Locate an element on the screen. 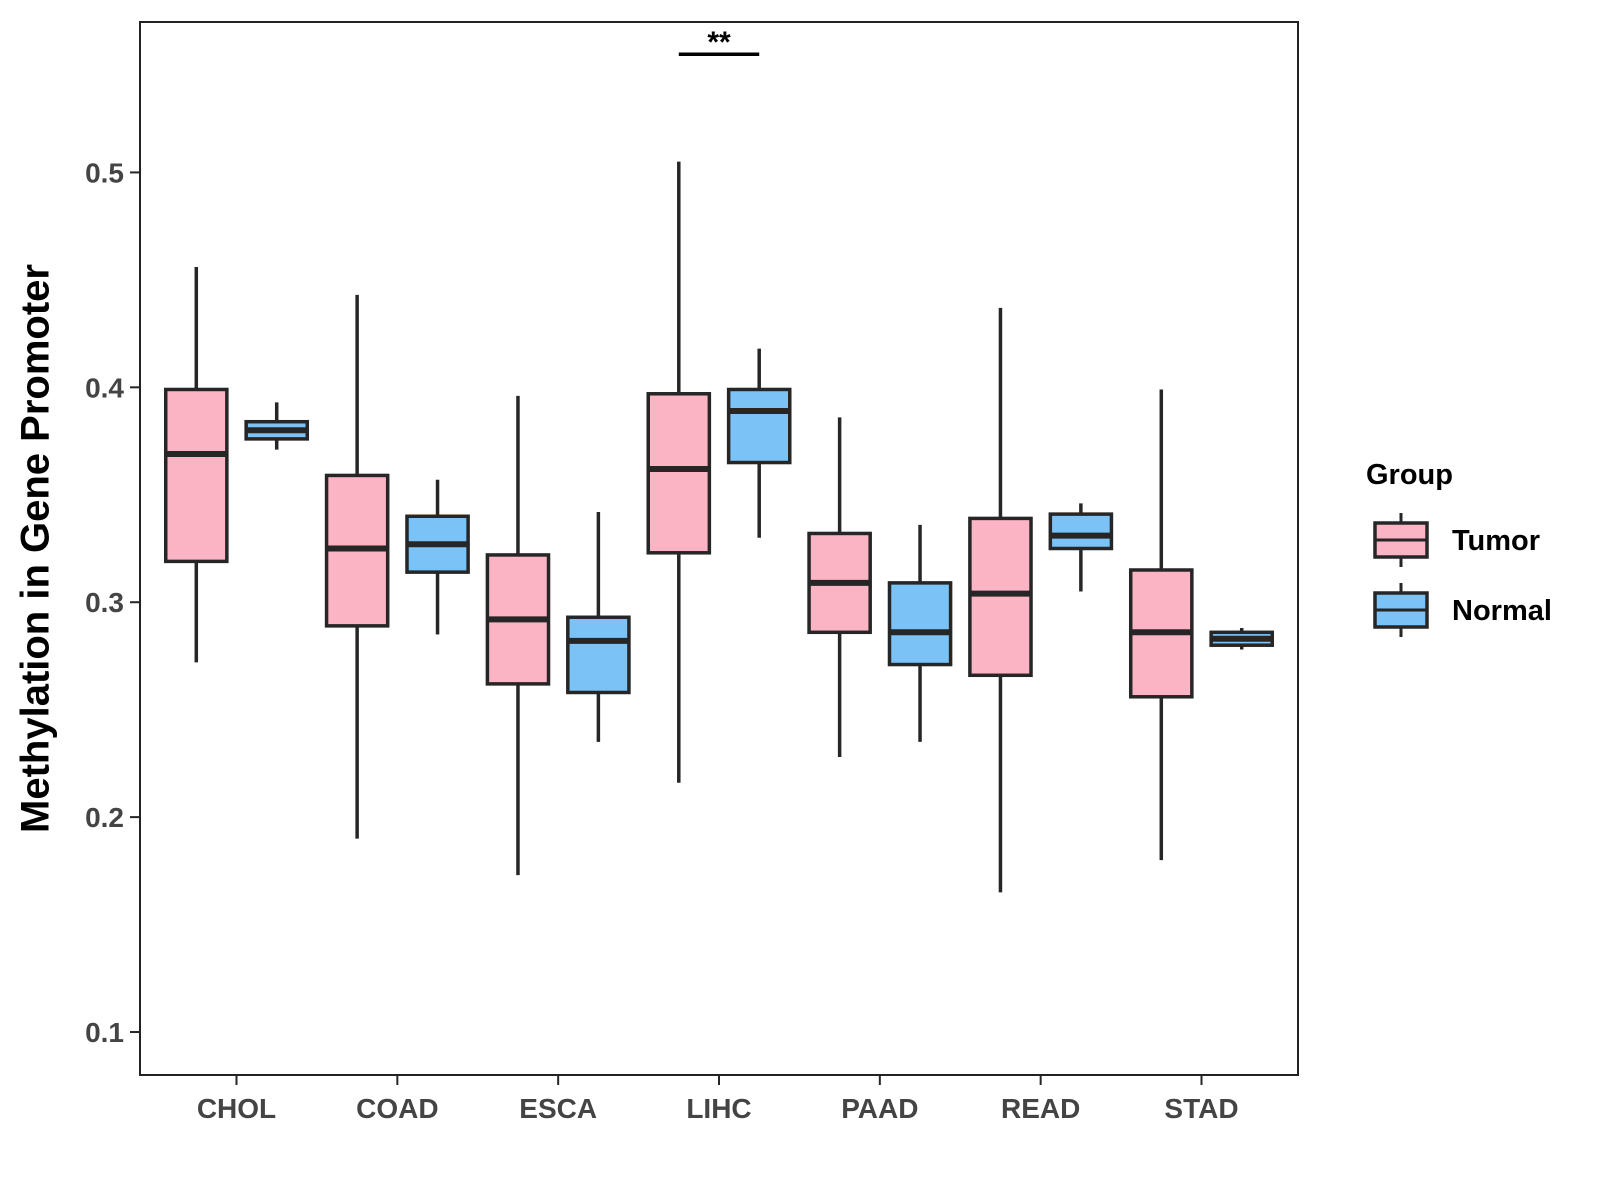 Image resolution: width=1600 pixels, height=1200 pixels. x-tick-label: ESCA is located at coordinates (558, 1108).